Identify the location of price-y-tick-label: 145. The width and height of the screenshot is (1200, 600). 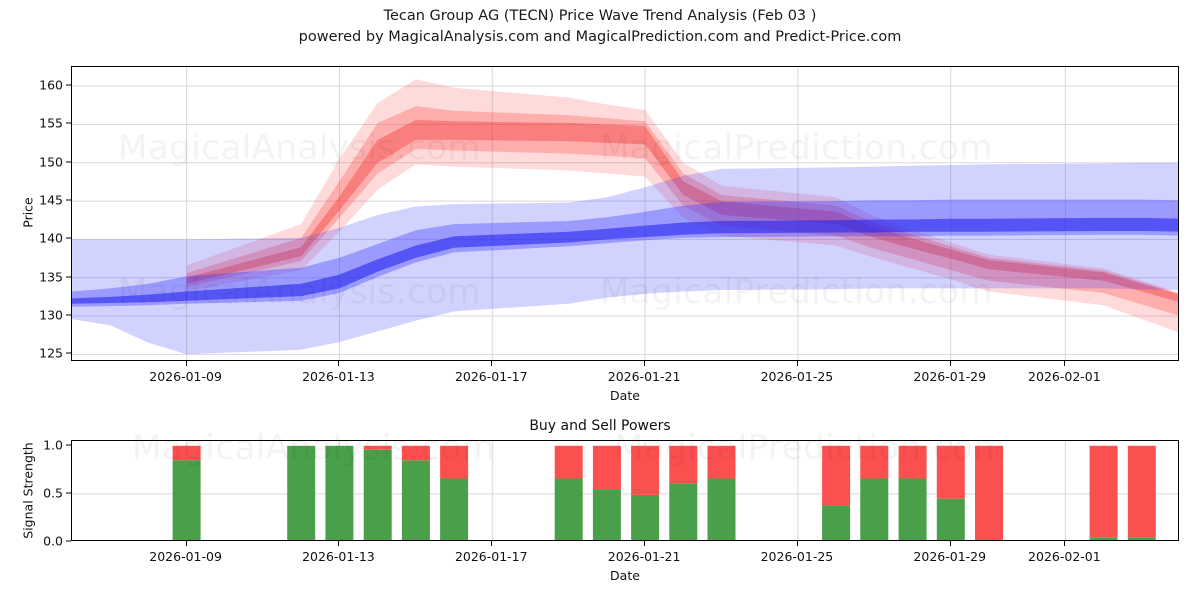
(51, 200).